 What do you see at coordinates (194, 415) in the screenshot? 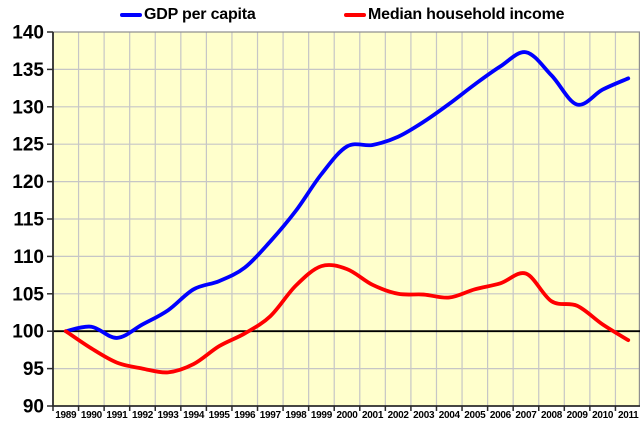
I see `x-axis-label: 1994` at bounding box center [194, 415].